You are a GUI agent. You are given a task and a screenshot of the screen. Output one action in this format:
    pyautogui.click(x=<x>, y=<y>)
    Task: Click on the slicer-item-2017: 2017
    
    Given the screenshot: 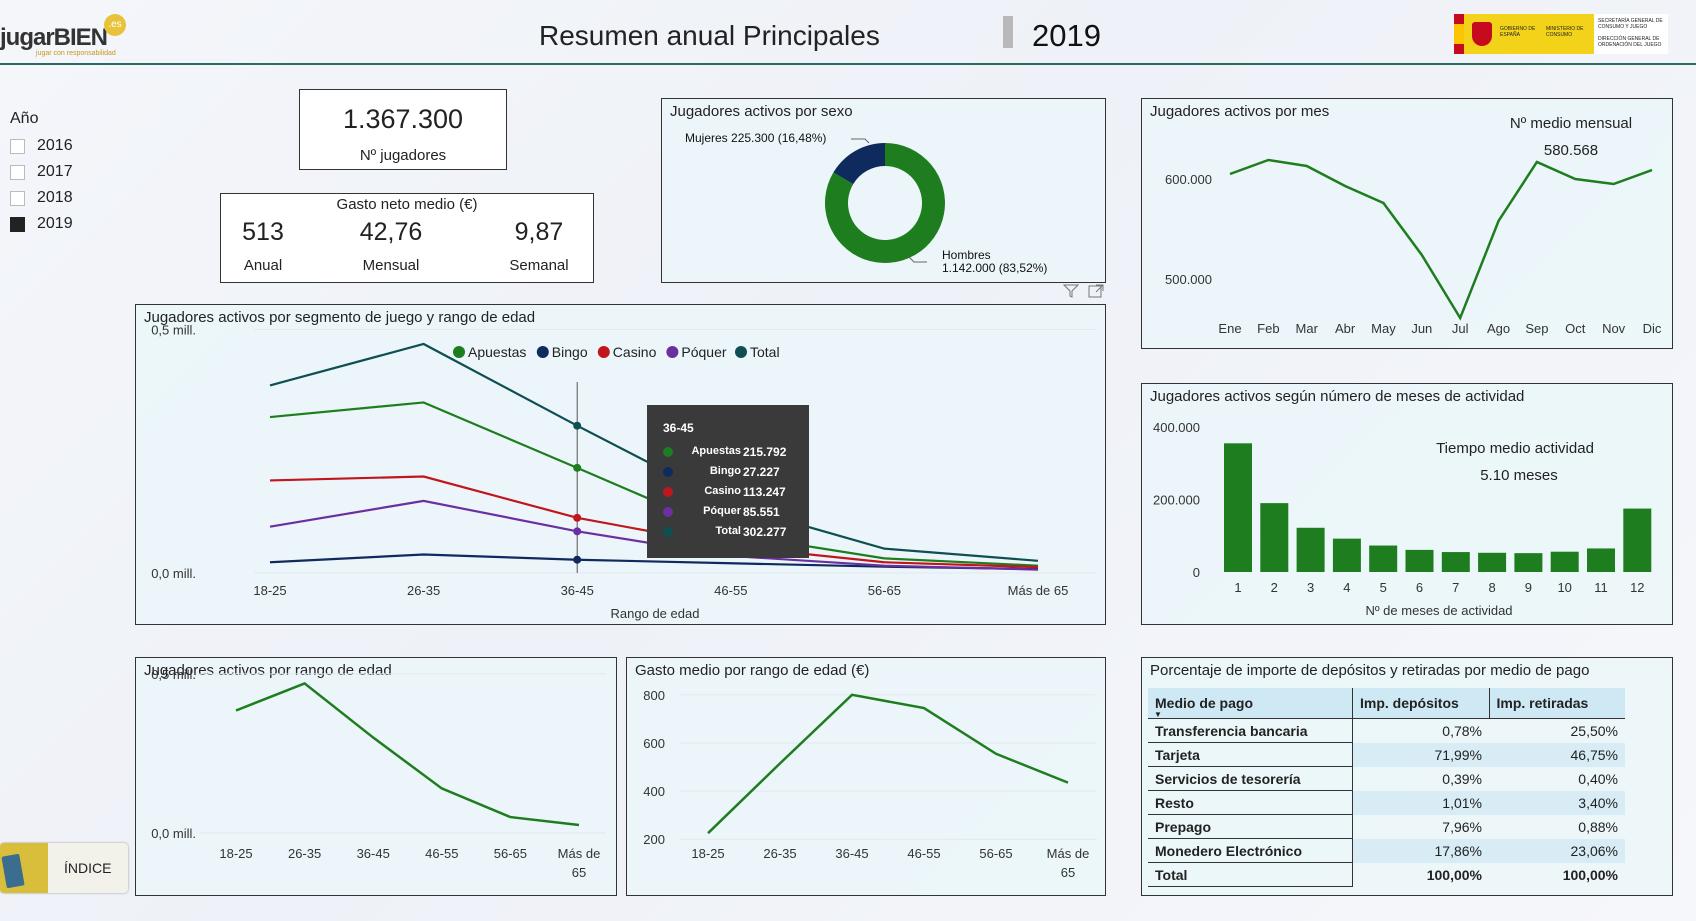 What is the action you would take?
    pyautogui.click(x=41, y=172)
    